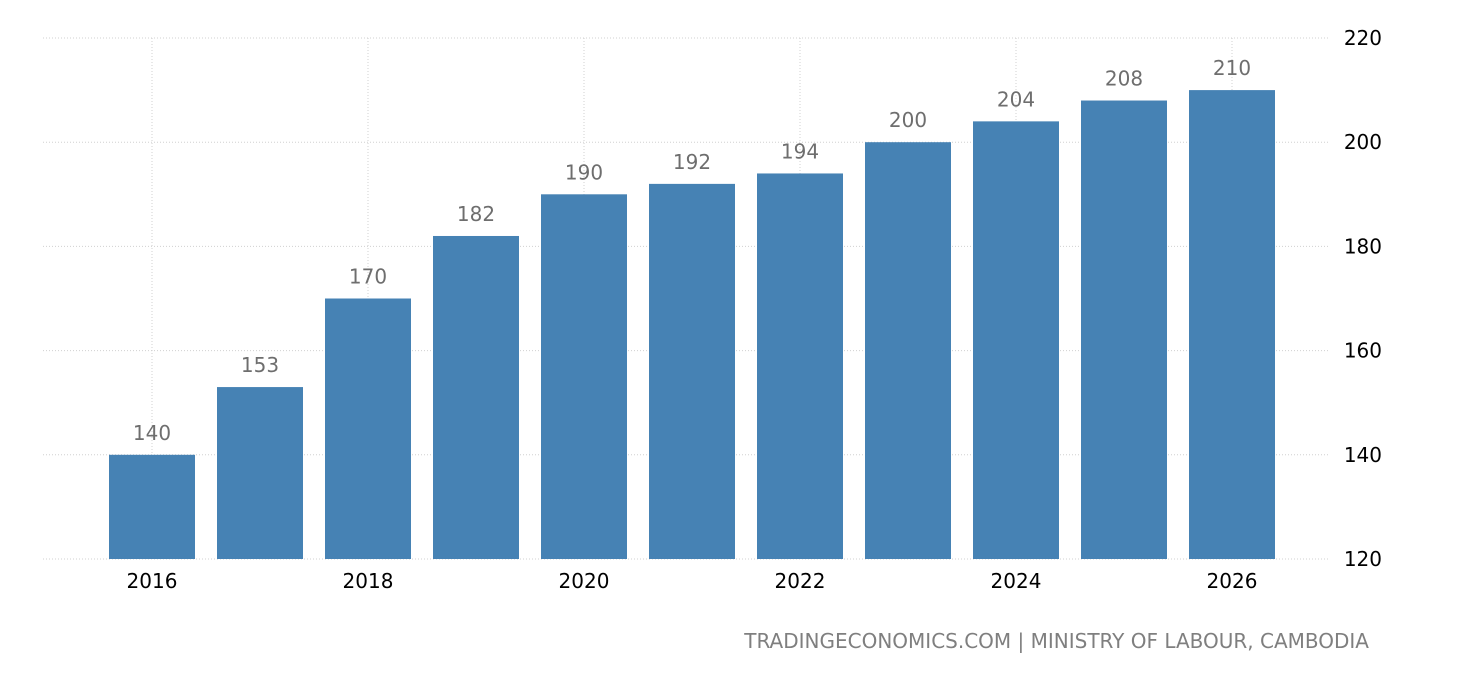 This screenshot has width=1460, height=680. Describe the element at coordinates (1363, 246) in the screenshot. I see `y-tick-label: 180` at that location.